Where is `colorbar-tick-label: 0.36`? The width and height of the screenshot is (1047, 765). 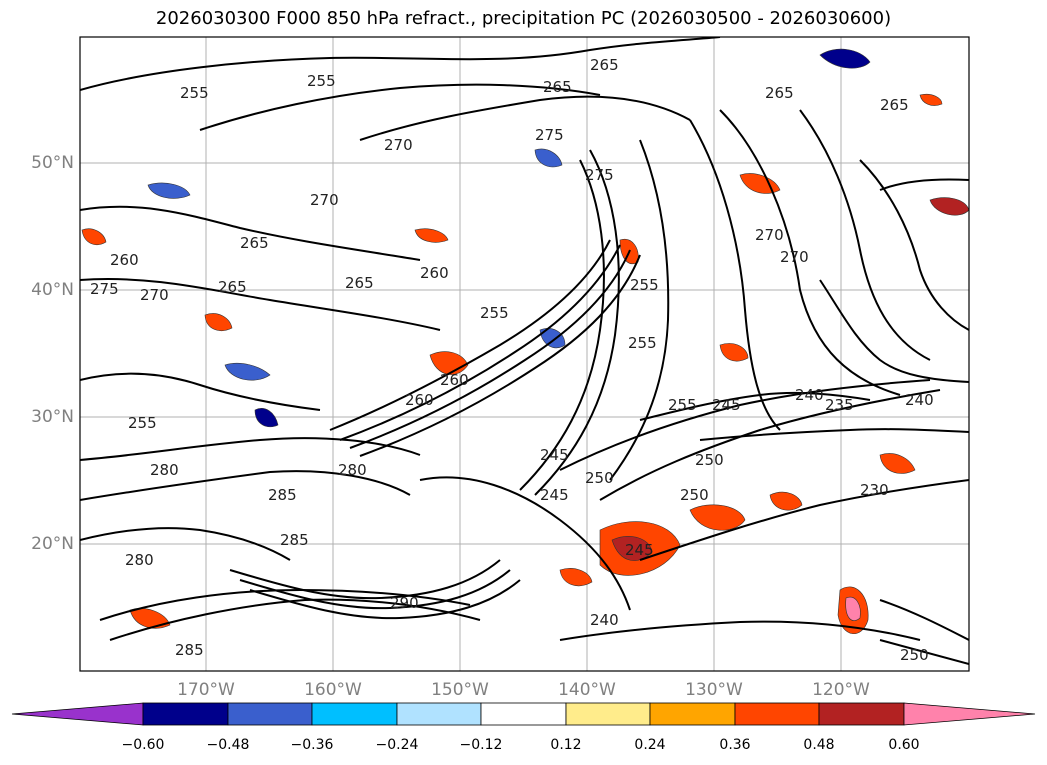 colorbar-tick-label: 0.36 is located at coordinates (735, 745).